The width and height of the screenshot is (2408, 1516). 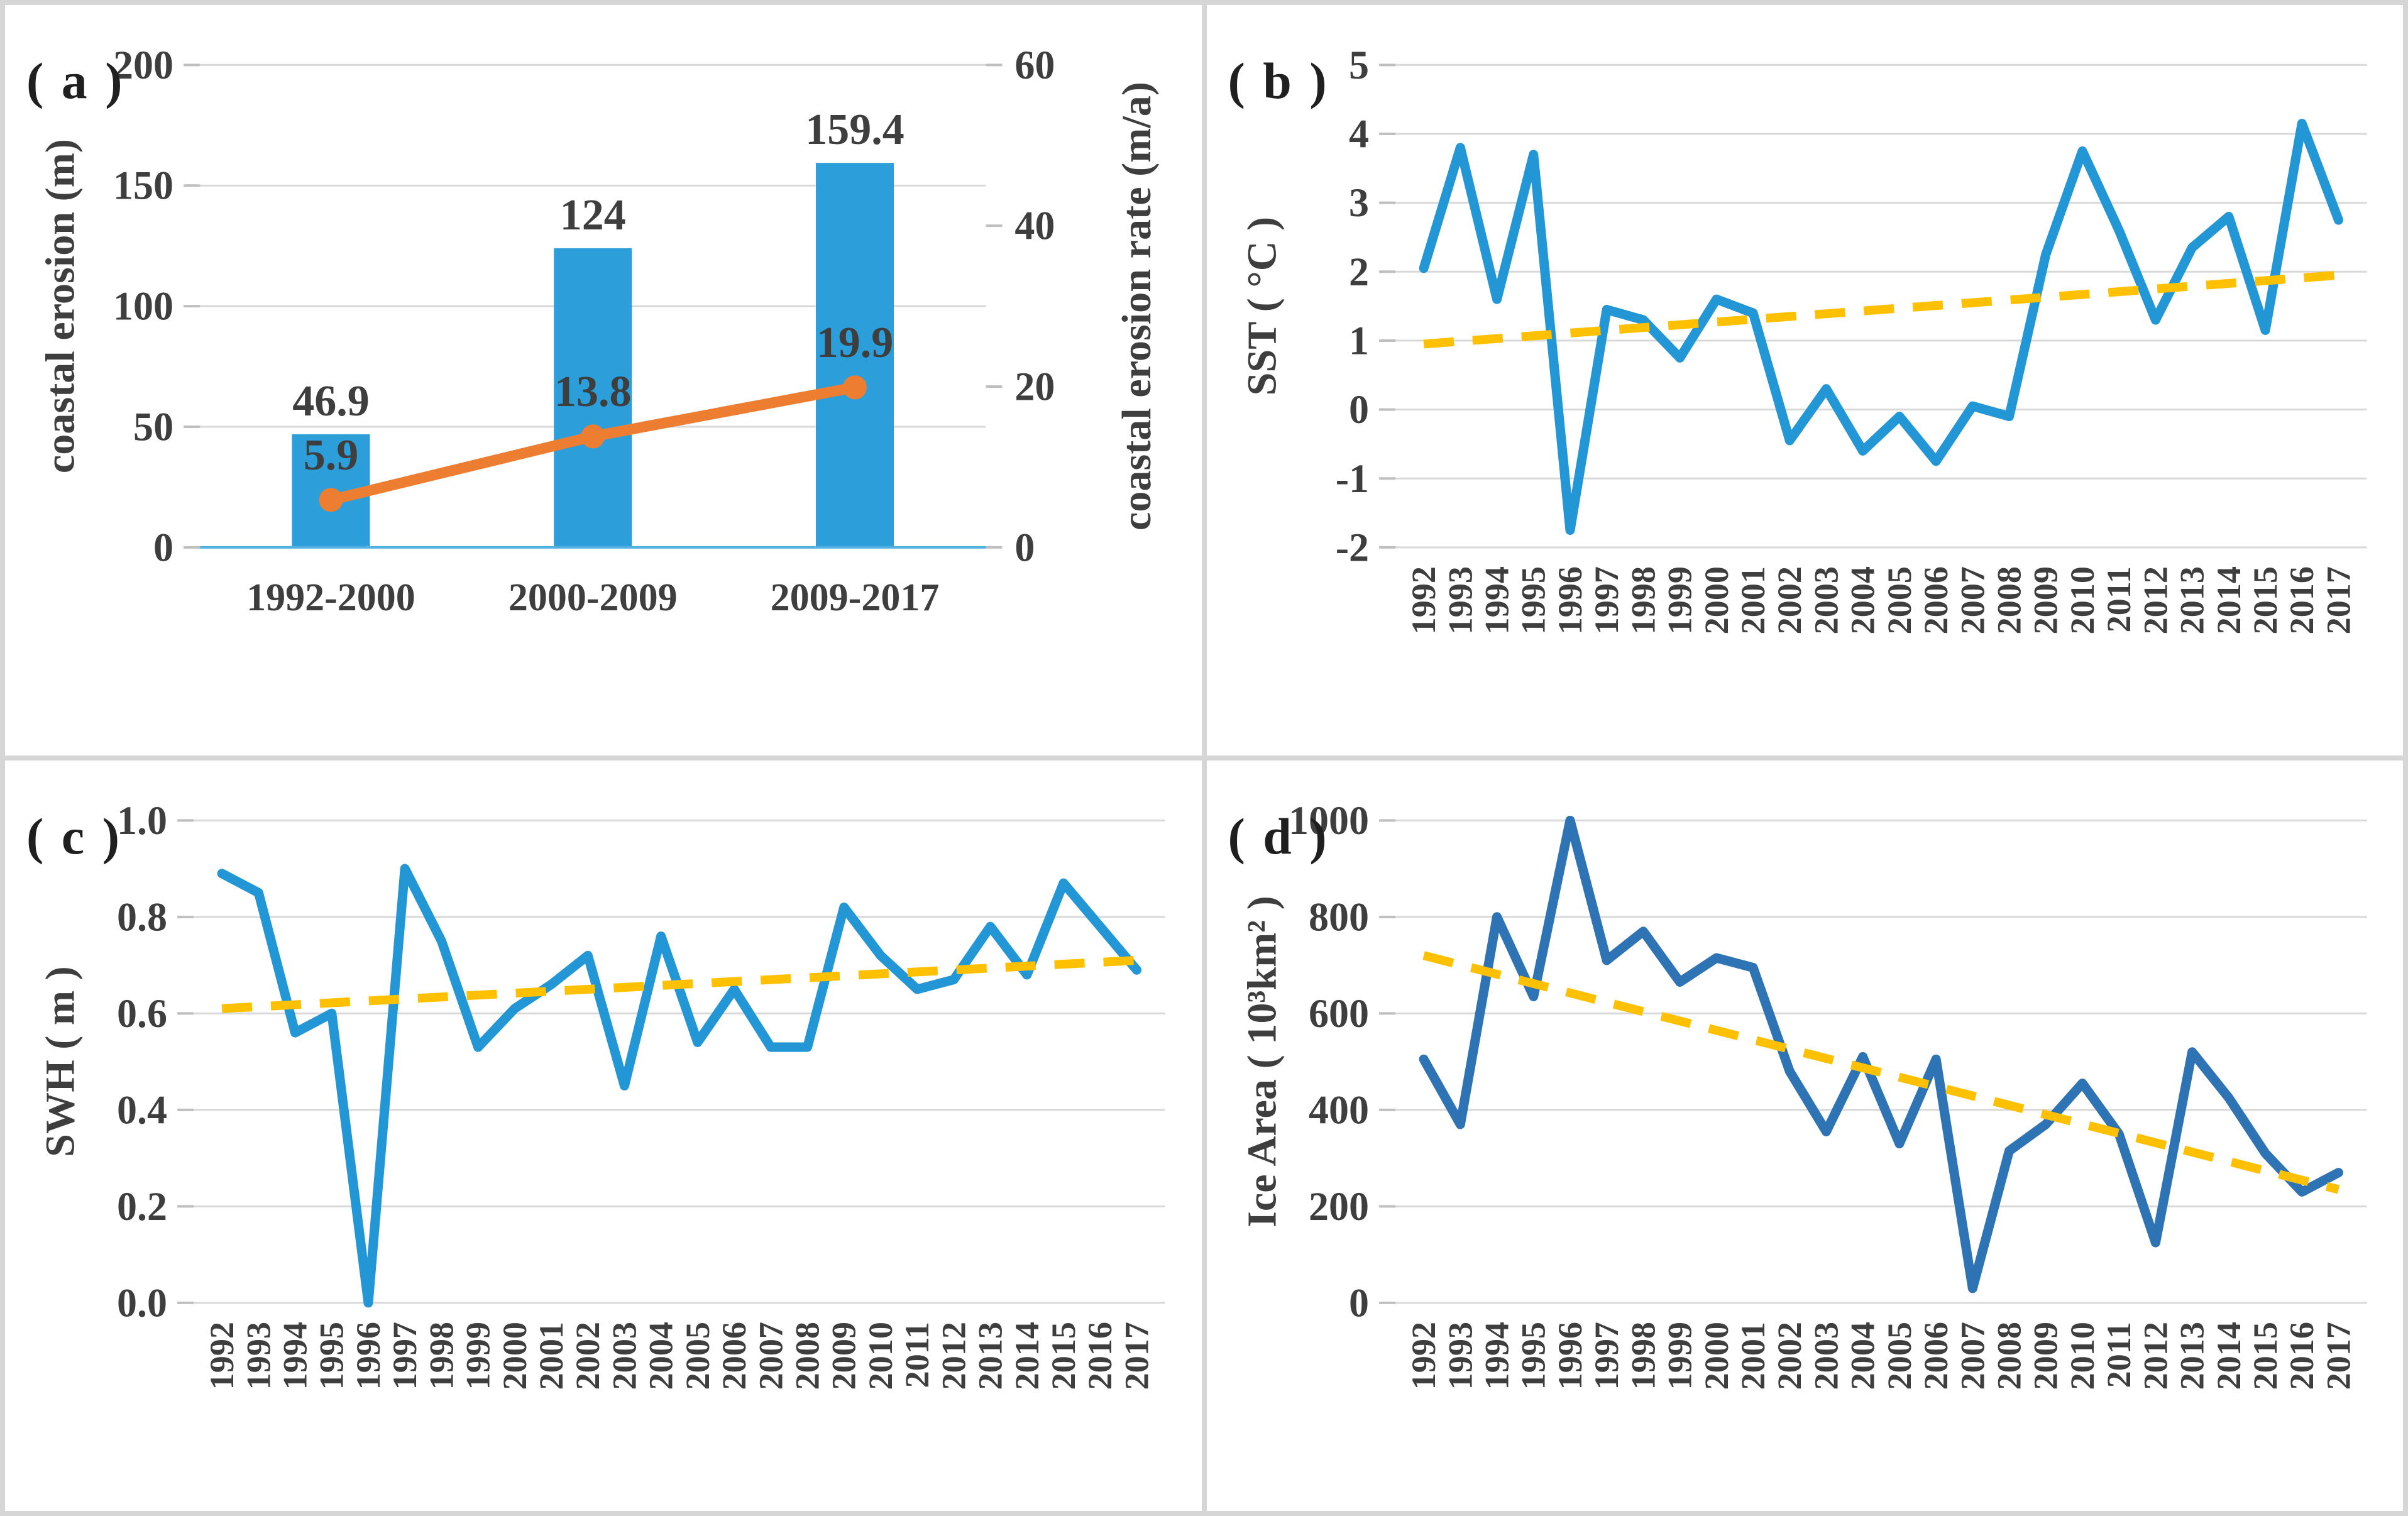 What do you see at coordinates (593, 597) in the screenshot?
I see `x-category-label: 2000-2009` at bounding box center [593, 597].